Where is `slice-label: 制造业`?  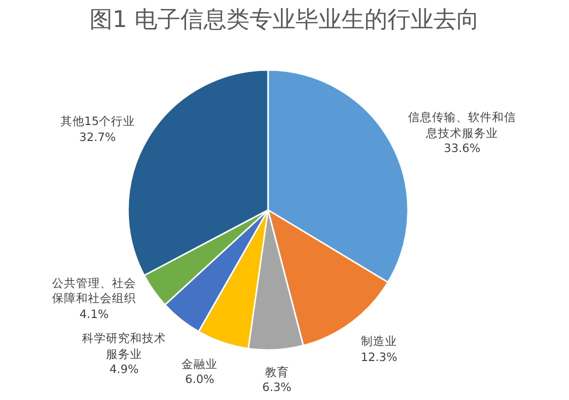
slice-label: 制造业 is located at coordinates (379, 341).